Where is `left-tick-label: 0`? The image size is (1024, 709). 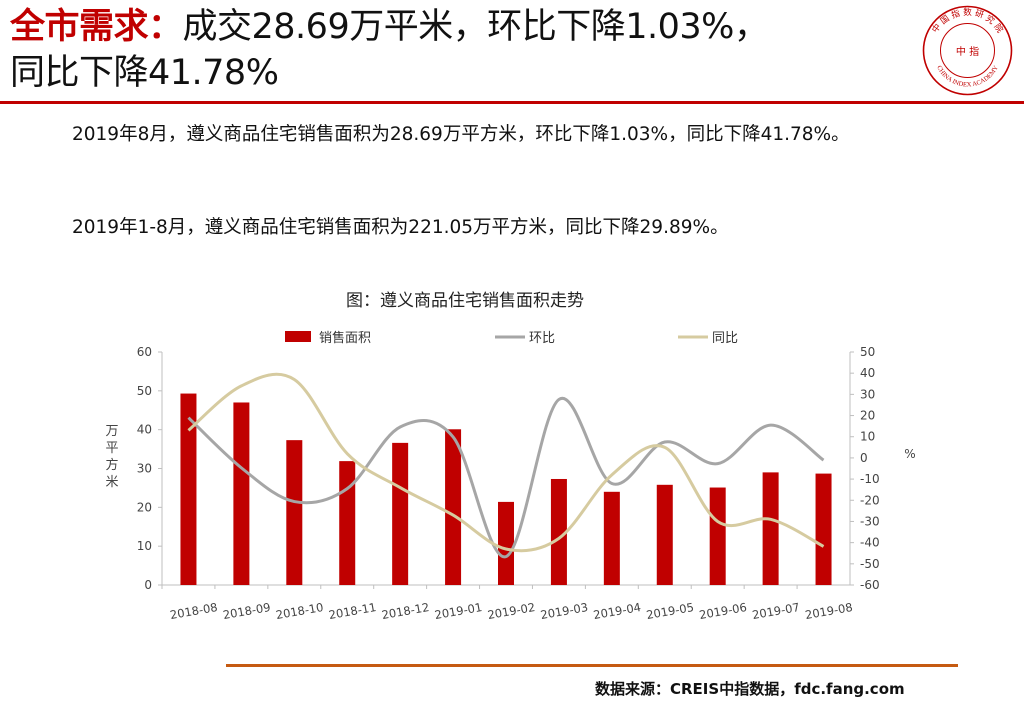 left-tick-label: 0 is located at coordinates (148, 585).